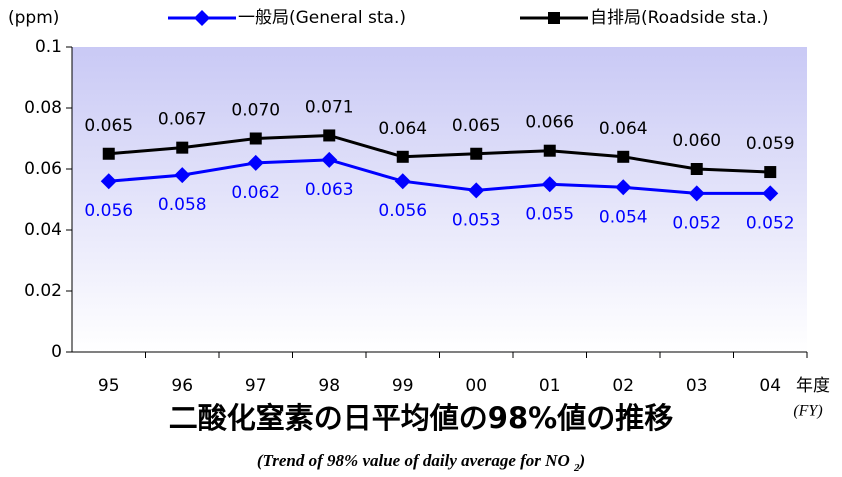 Image resolution: width=842 pixels, height=477 pixels. Describe the element at coordinates (550, 386) in the screenshot. I see `x-tick-label: 01` at that location.